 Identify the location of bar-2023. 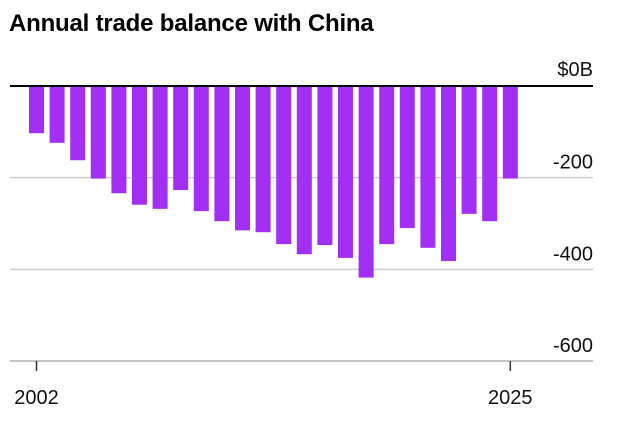
(469, 150).